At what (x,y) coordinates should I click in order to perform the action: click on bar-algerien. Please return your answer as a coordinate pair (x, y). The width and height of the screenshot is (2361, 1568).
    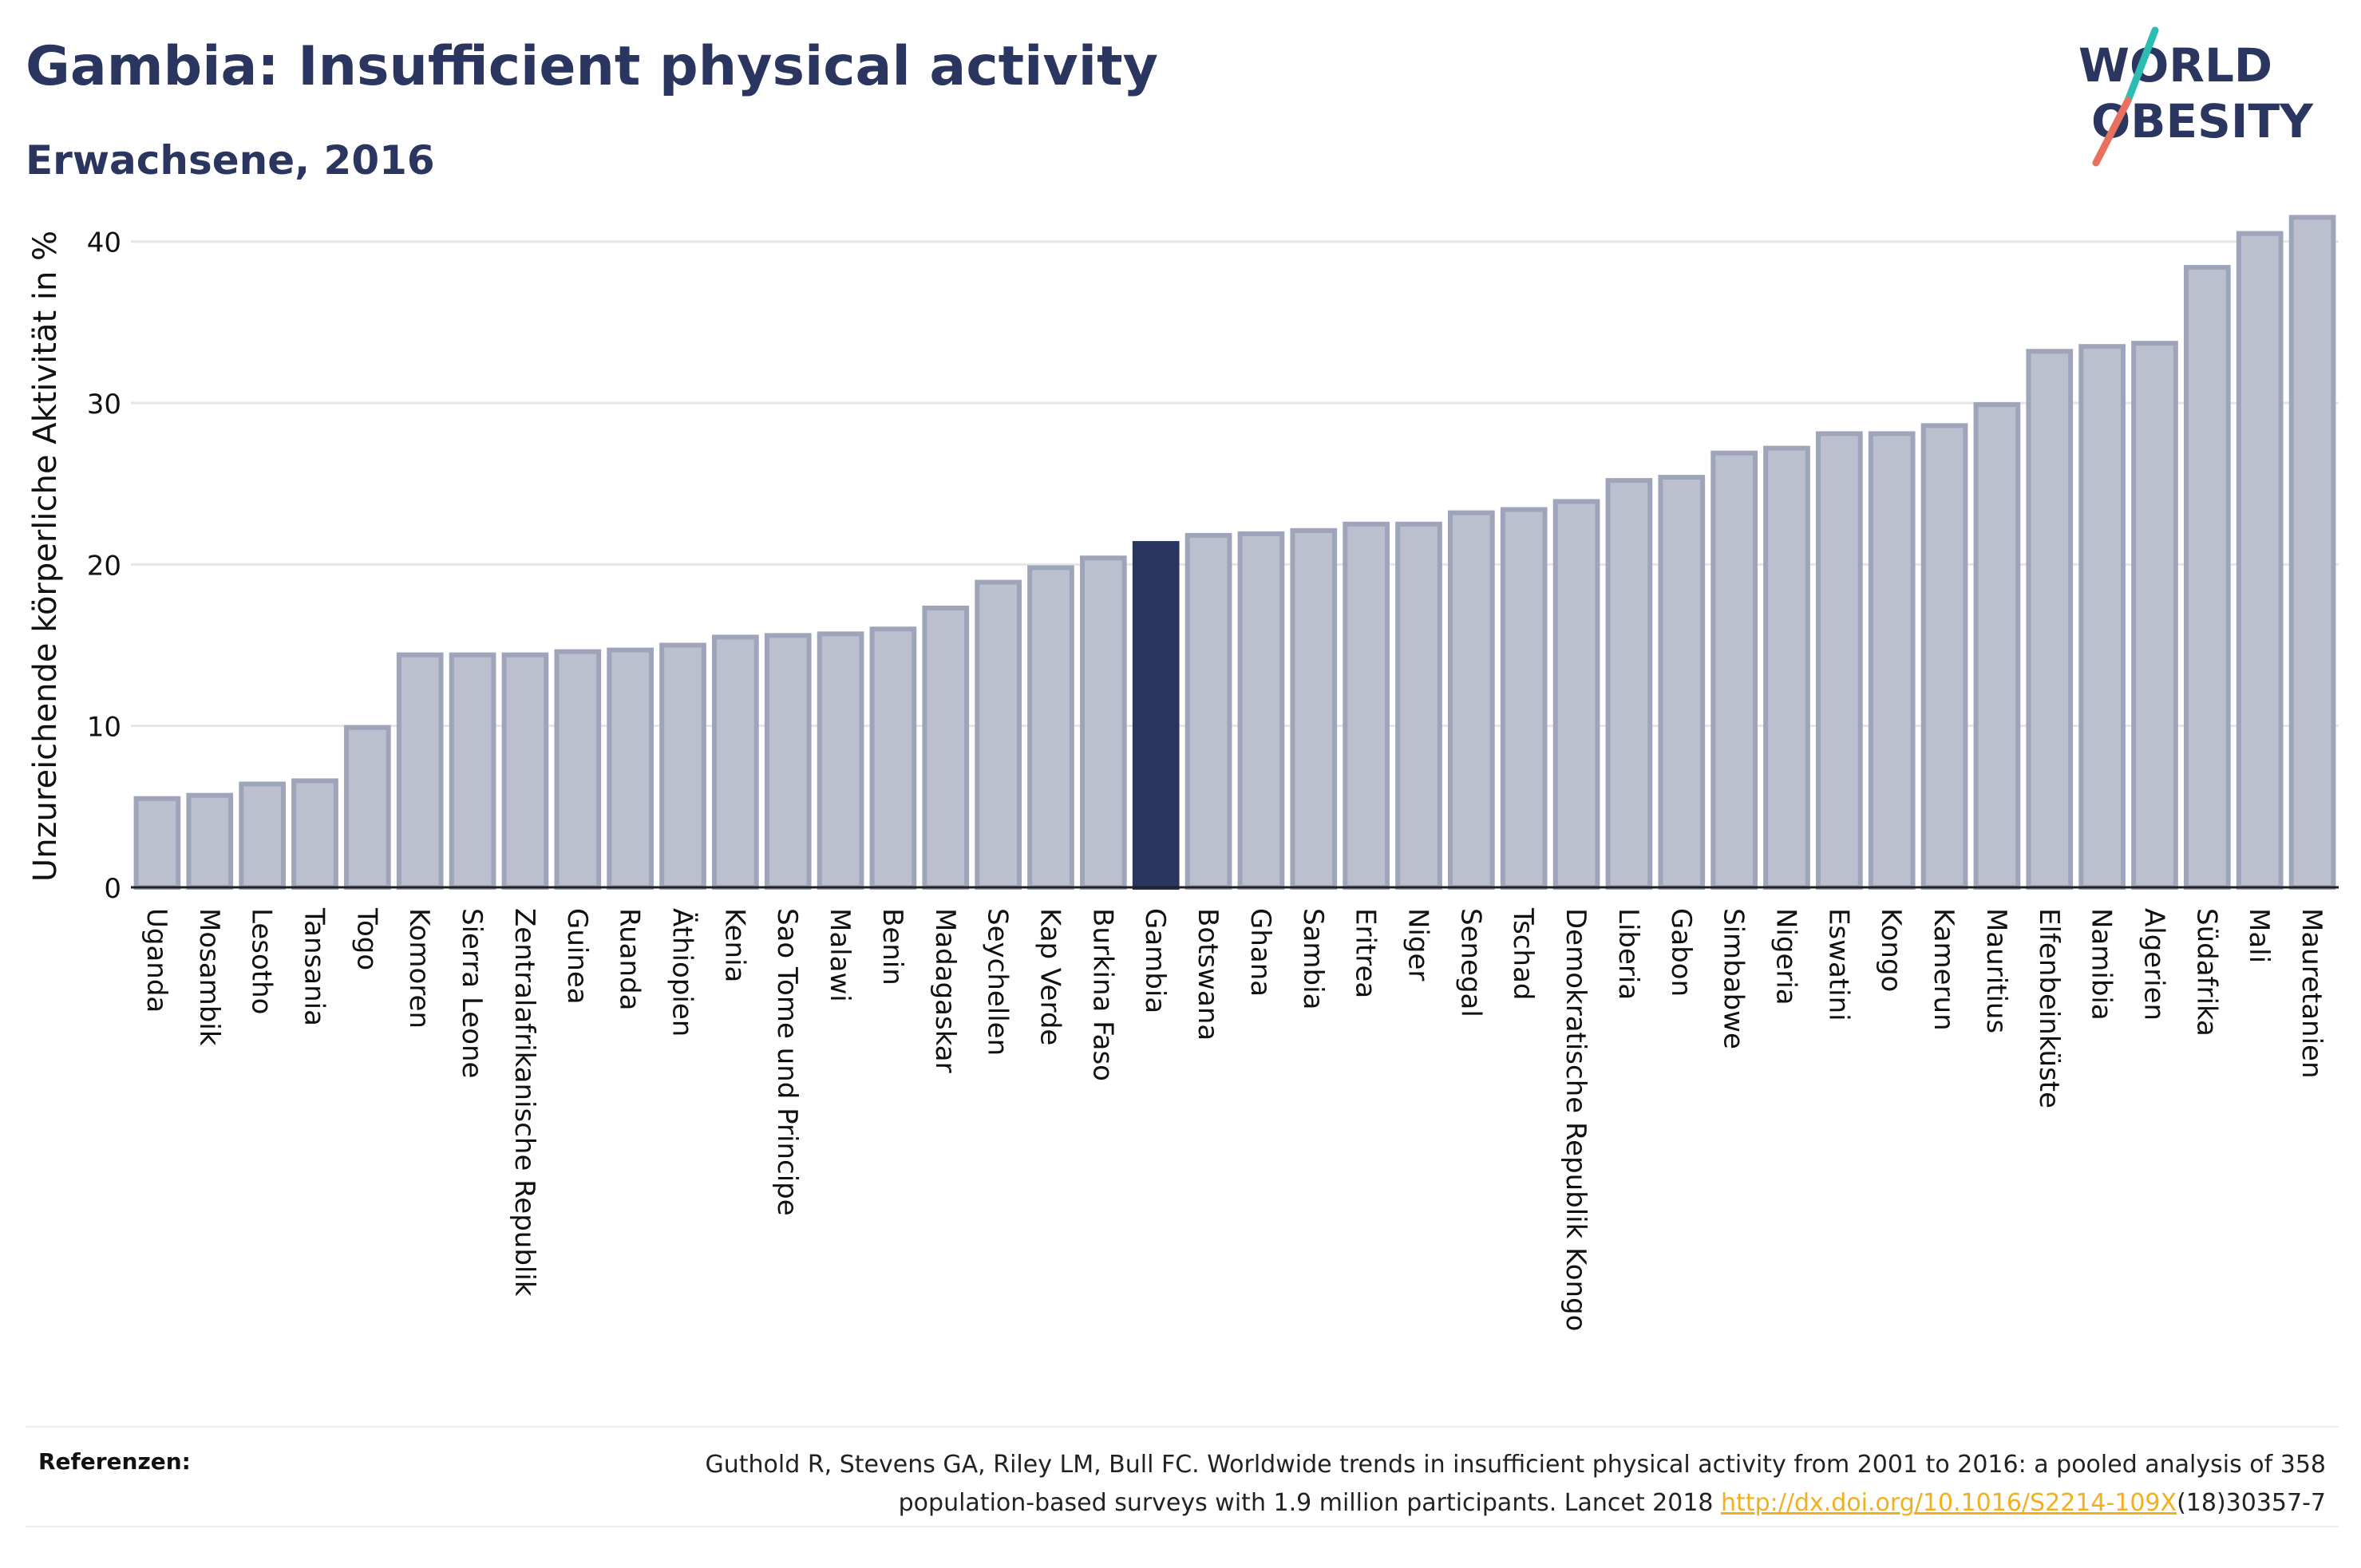
    Looking at the image, I should click on (2154, 615).